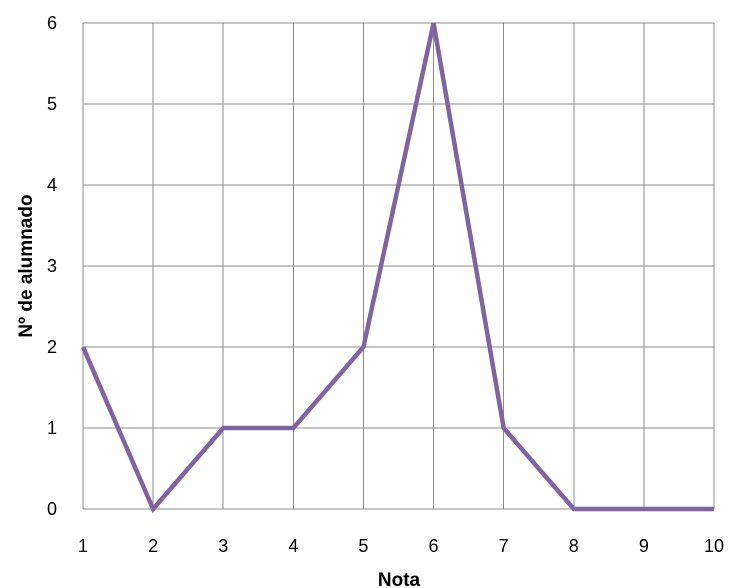  What do you see at coordinates (52, 104) in the screenshot?
I see `y-tick-label: 5` at bounding box center [52, 104].